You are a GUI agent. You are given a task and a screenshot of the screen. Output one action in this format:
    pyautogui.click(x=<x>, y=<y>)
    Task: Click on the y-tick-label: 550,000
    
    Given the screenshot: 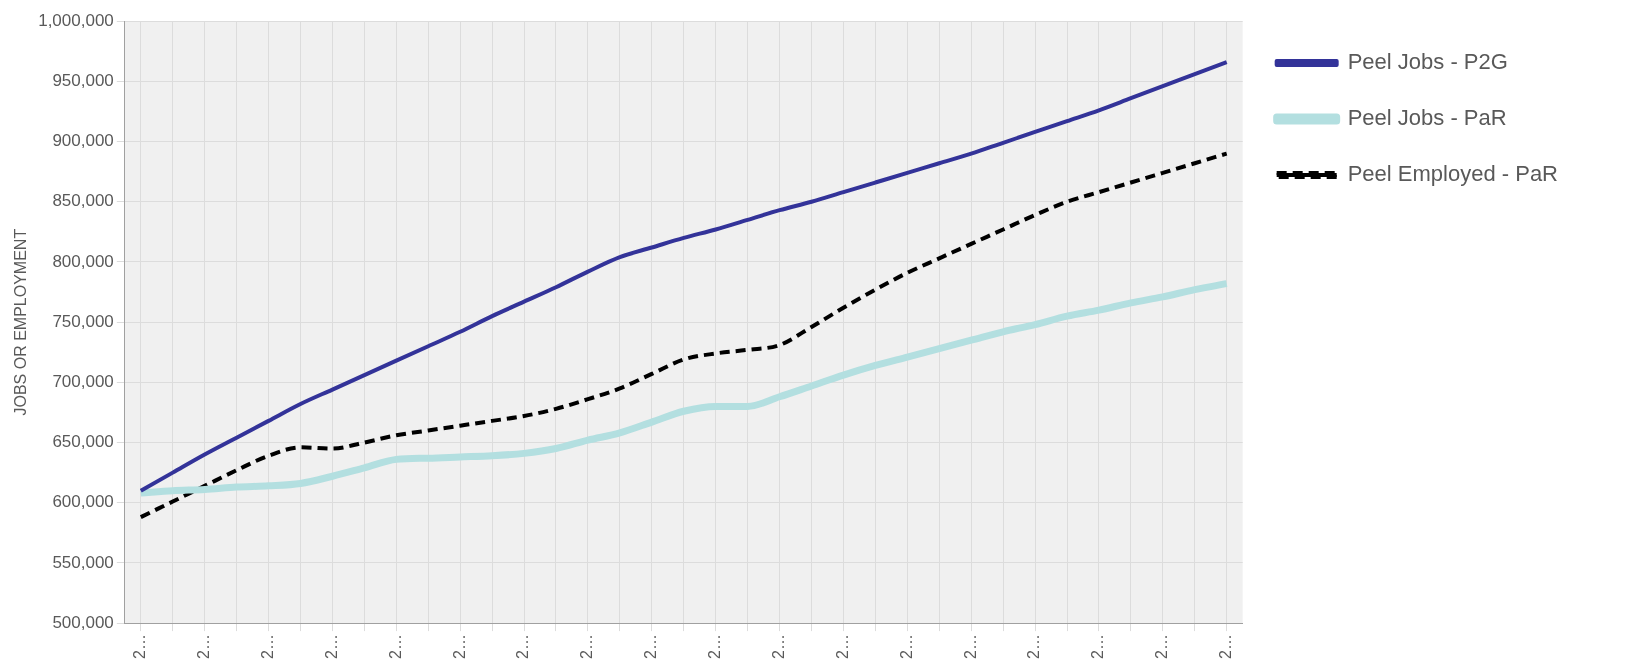 What is the action you would take?
    pyautogui.click(x=83, y=562)
    